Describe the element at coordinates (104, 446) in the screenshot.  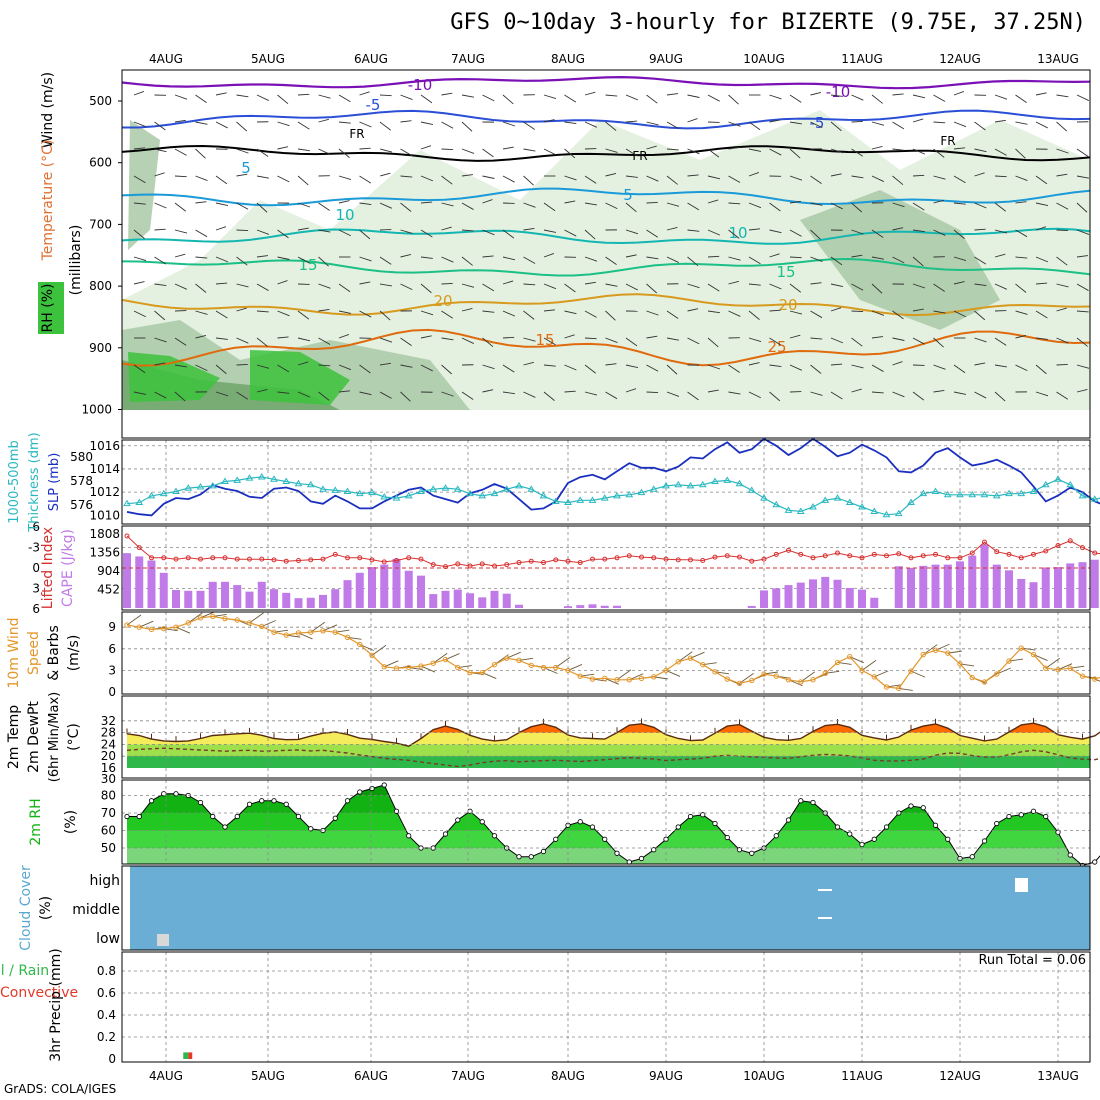
I see `slp-tick: 1016` at that location.